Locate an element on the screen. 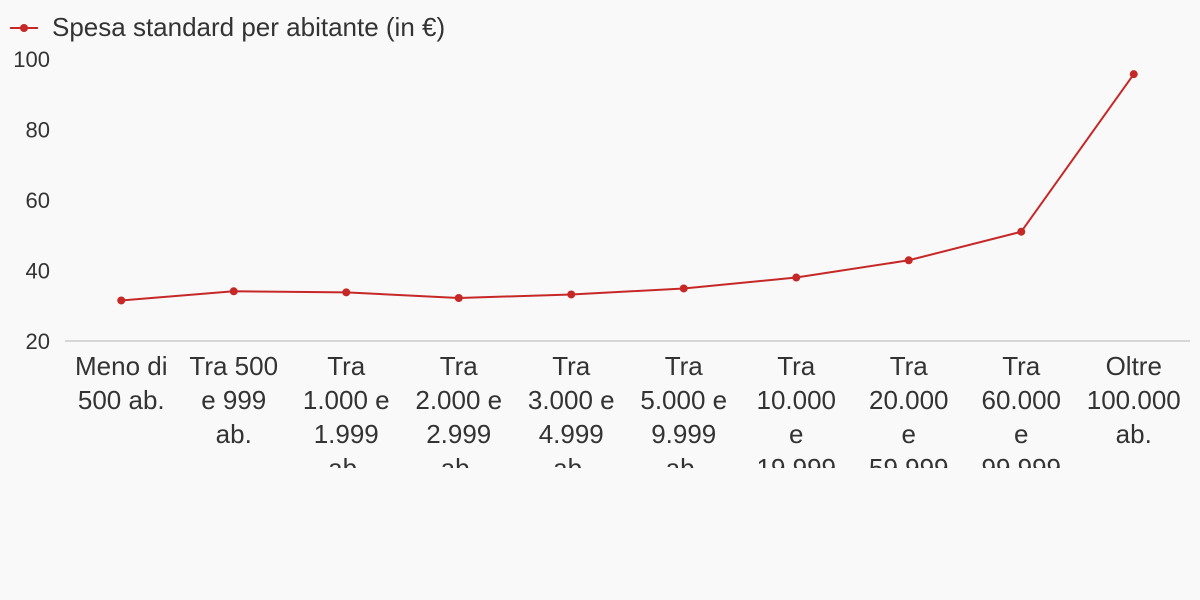 The height and width of the screenshot is (600, 1200). x-tick-label-line: 5.000 e is located at coordinates (683, 400).